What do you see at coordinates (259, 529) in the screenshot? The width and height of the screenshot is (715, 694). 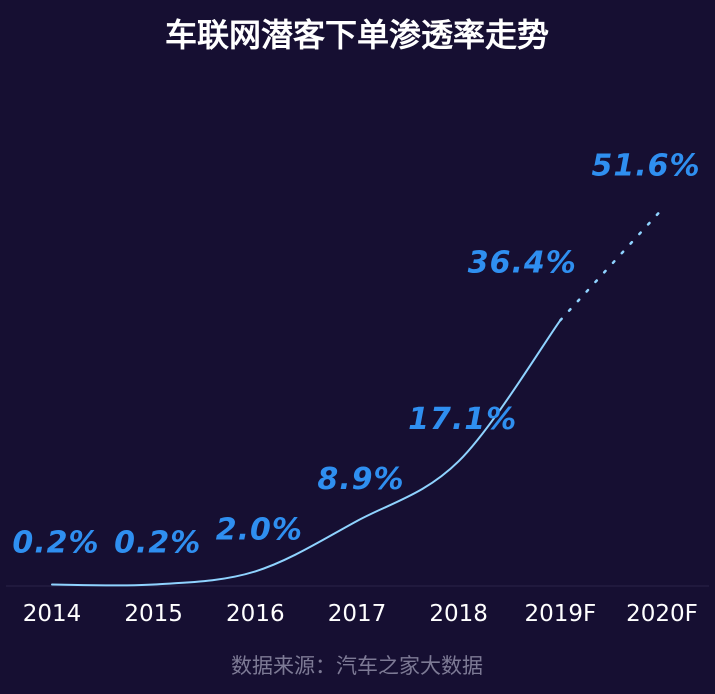 I see `data-label: 2.0%` at bounding box center [259, 529].